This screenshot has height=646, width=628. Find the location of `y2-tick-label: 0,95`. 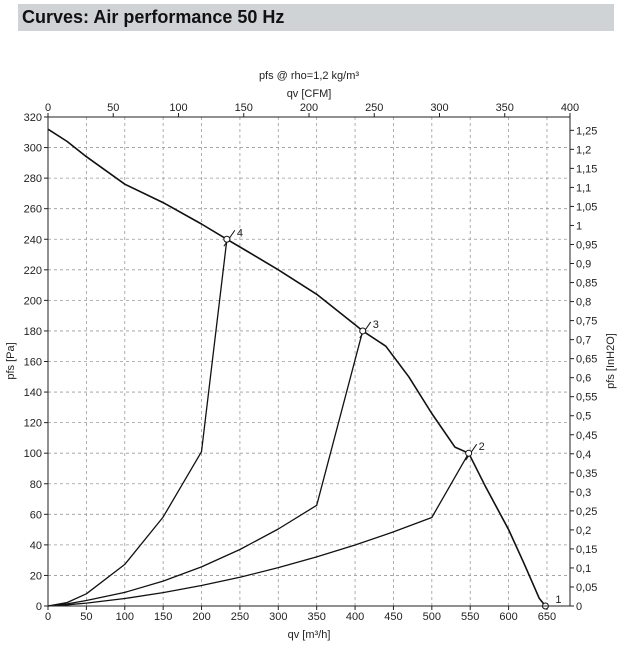

y2-tick-label: 0,95 is located at coordinates (586, 245).